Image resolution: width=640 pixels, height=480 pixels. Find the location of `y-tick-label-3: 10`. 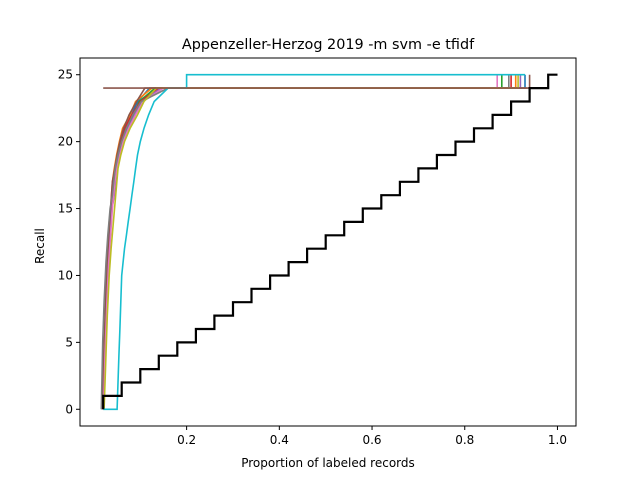

y-tick-label-3: 10 is located at coordinates (65, 275).